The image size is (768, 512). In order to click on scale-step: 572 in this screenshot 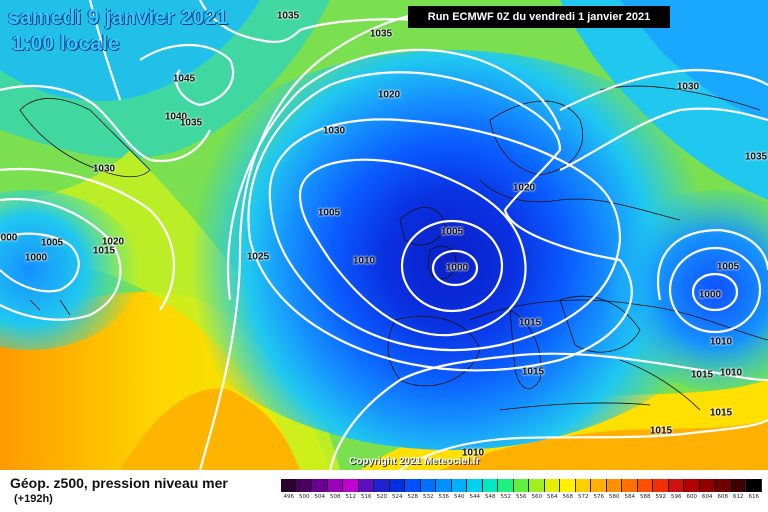, I will do `click(583, 491)`.